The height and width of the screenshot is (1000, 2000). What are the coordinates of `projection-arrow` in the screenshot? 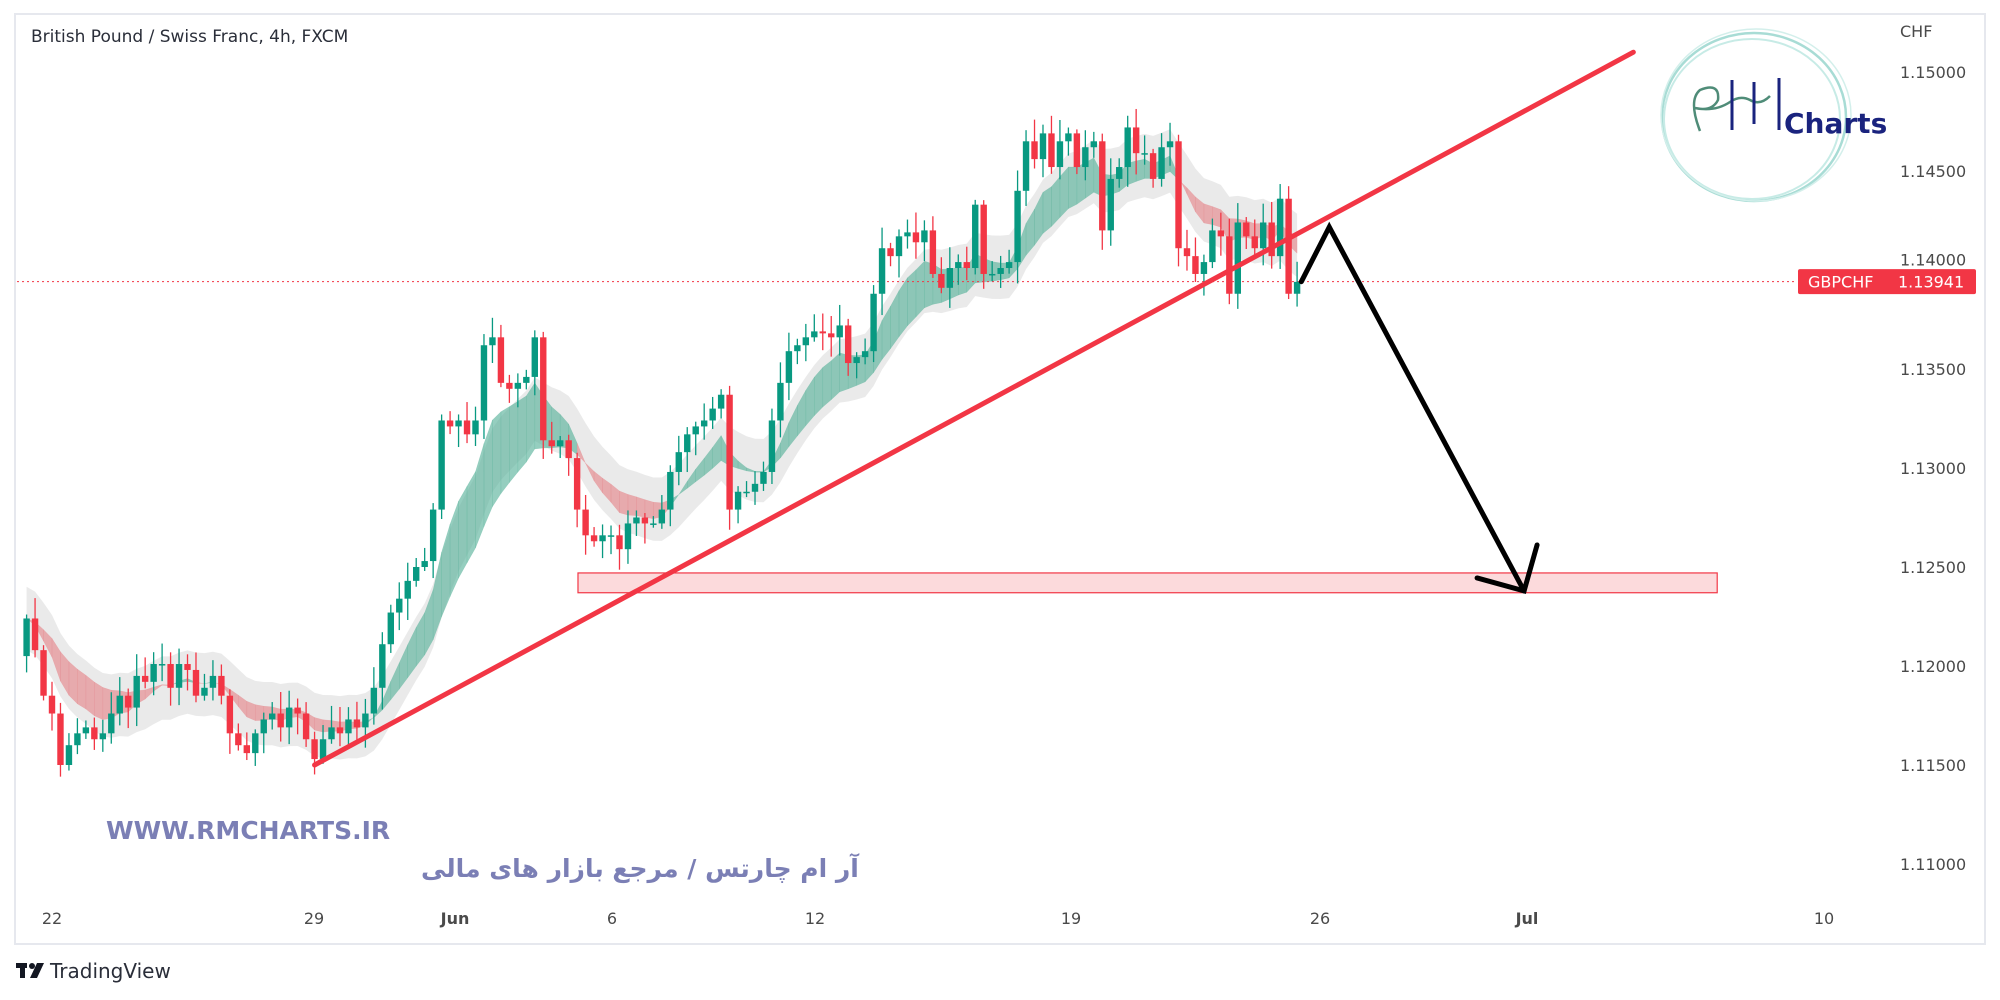 It's located at (1412, 407).